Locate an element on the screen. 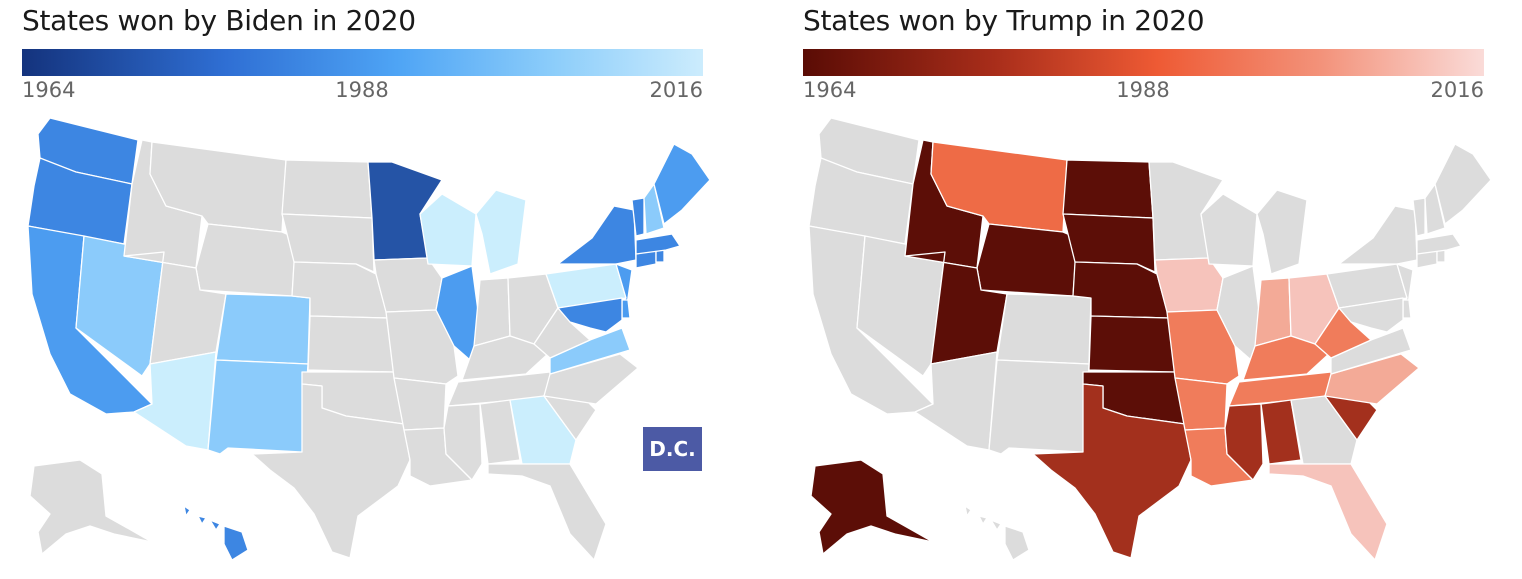 This screenshot has height=579, width=1522. trump-state-ks is located at coordinates (1132, 344).